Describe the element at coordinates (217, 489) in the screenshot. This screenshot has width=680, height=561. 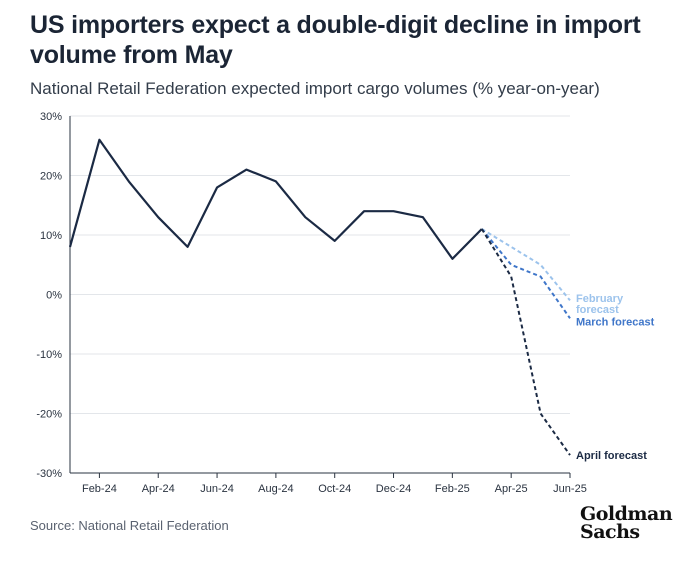
I see `x-tick-label: Jun-24` at that location.